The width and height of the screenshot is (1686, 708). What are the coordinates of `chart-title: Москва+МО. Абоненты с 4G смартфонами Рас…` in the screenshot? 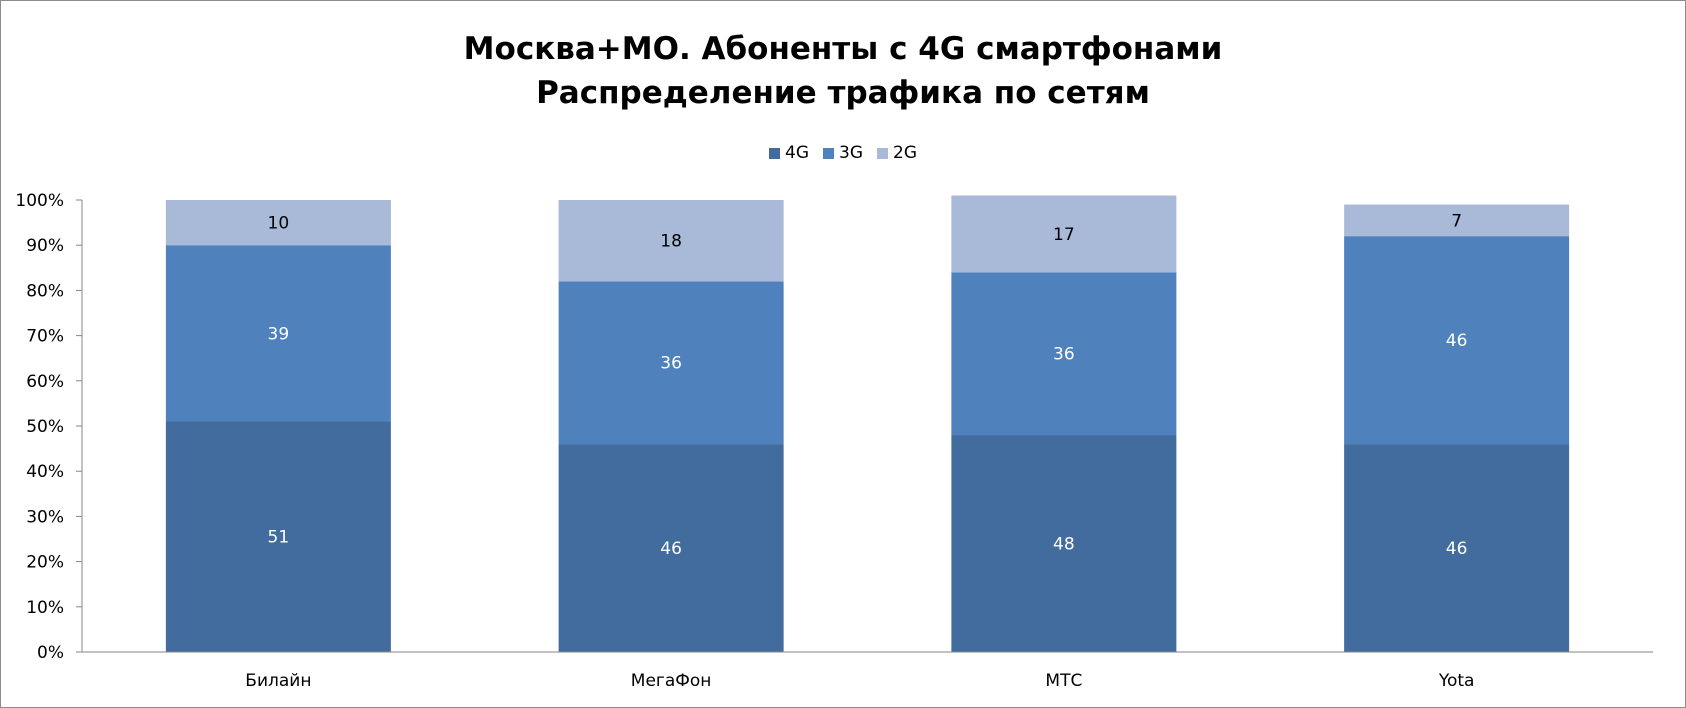 It's located at (843, 71).